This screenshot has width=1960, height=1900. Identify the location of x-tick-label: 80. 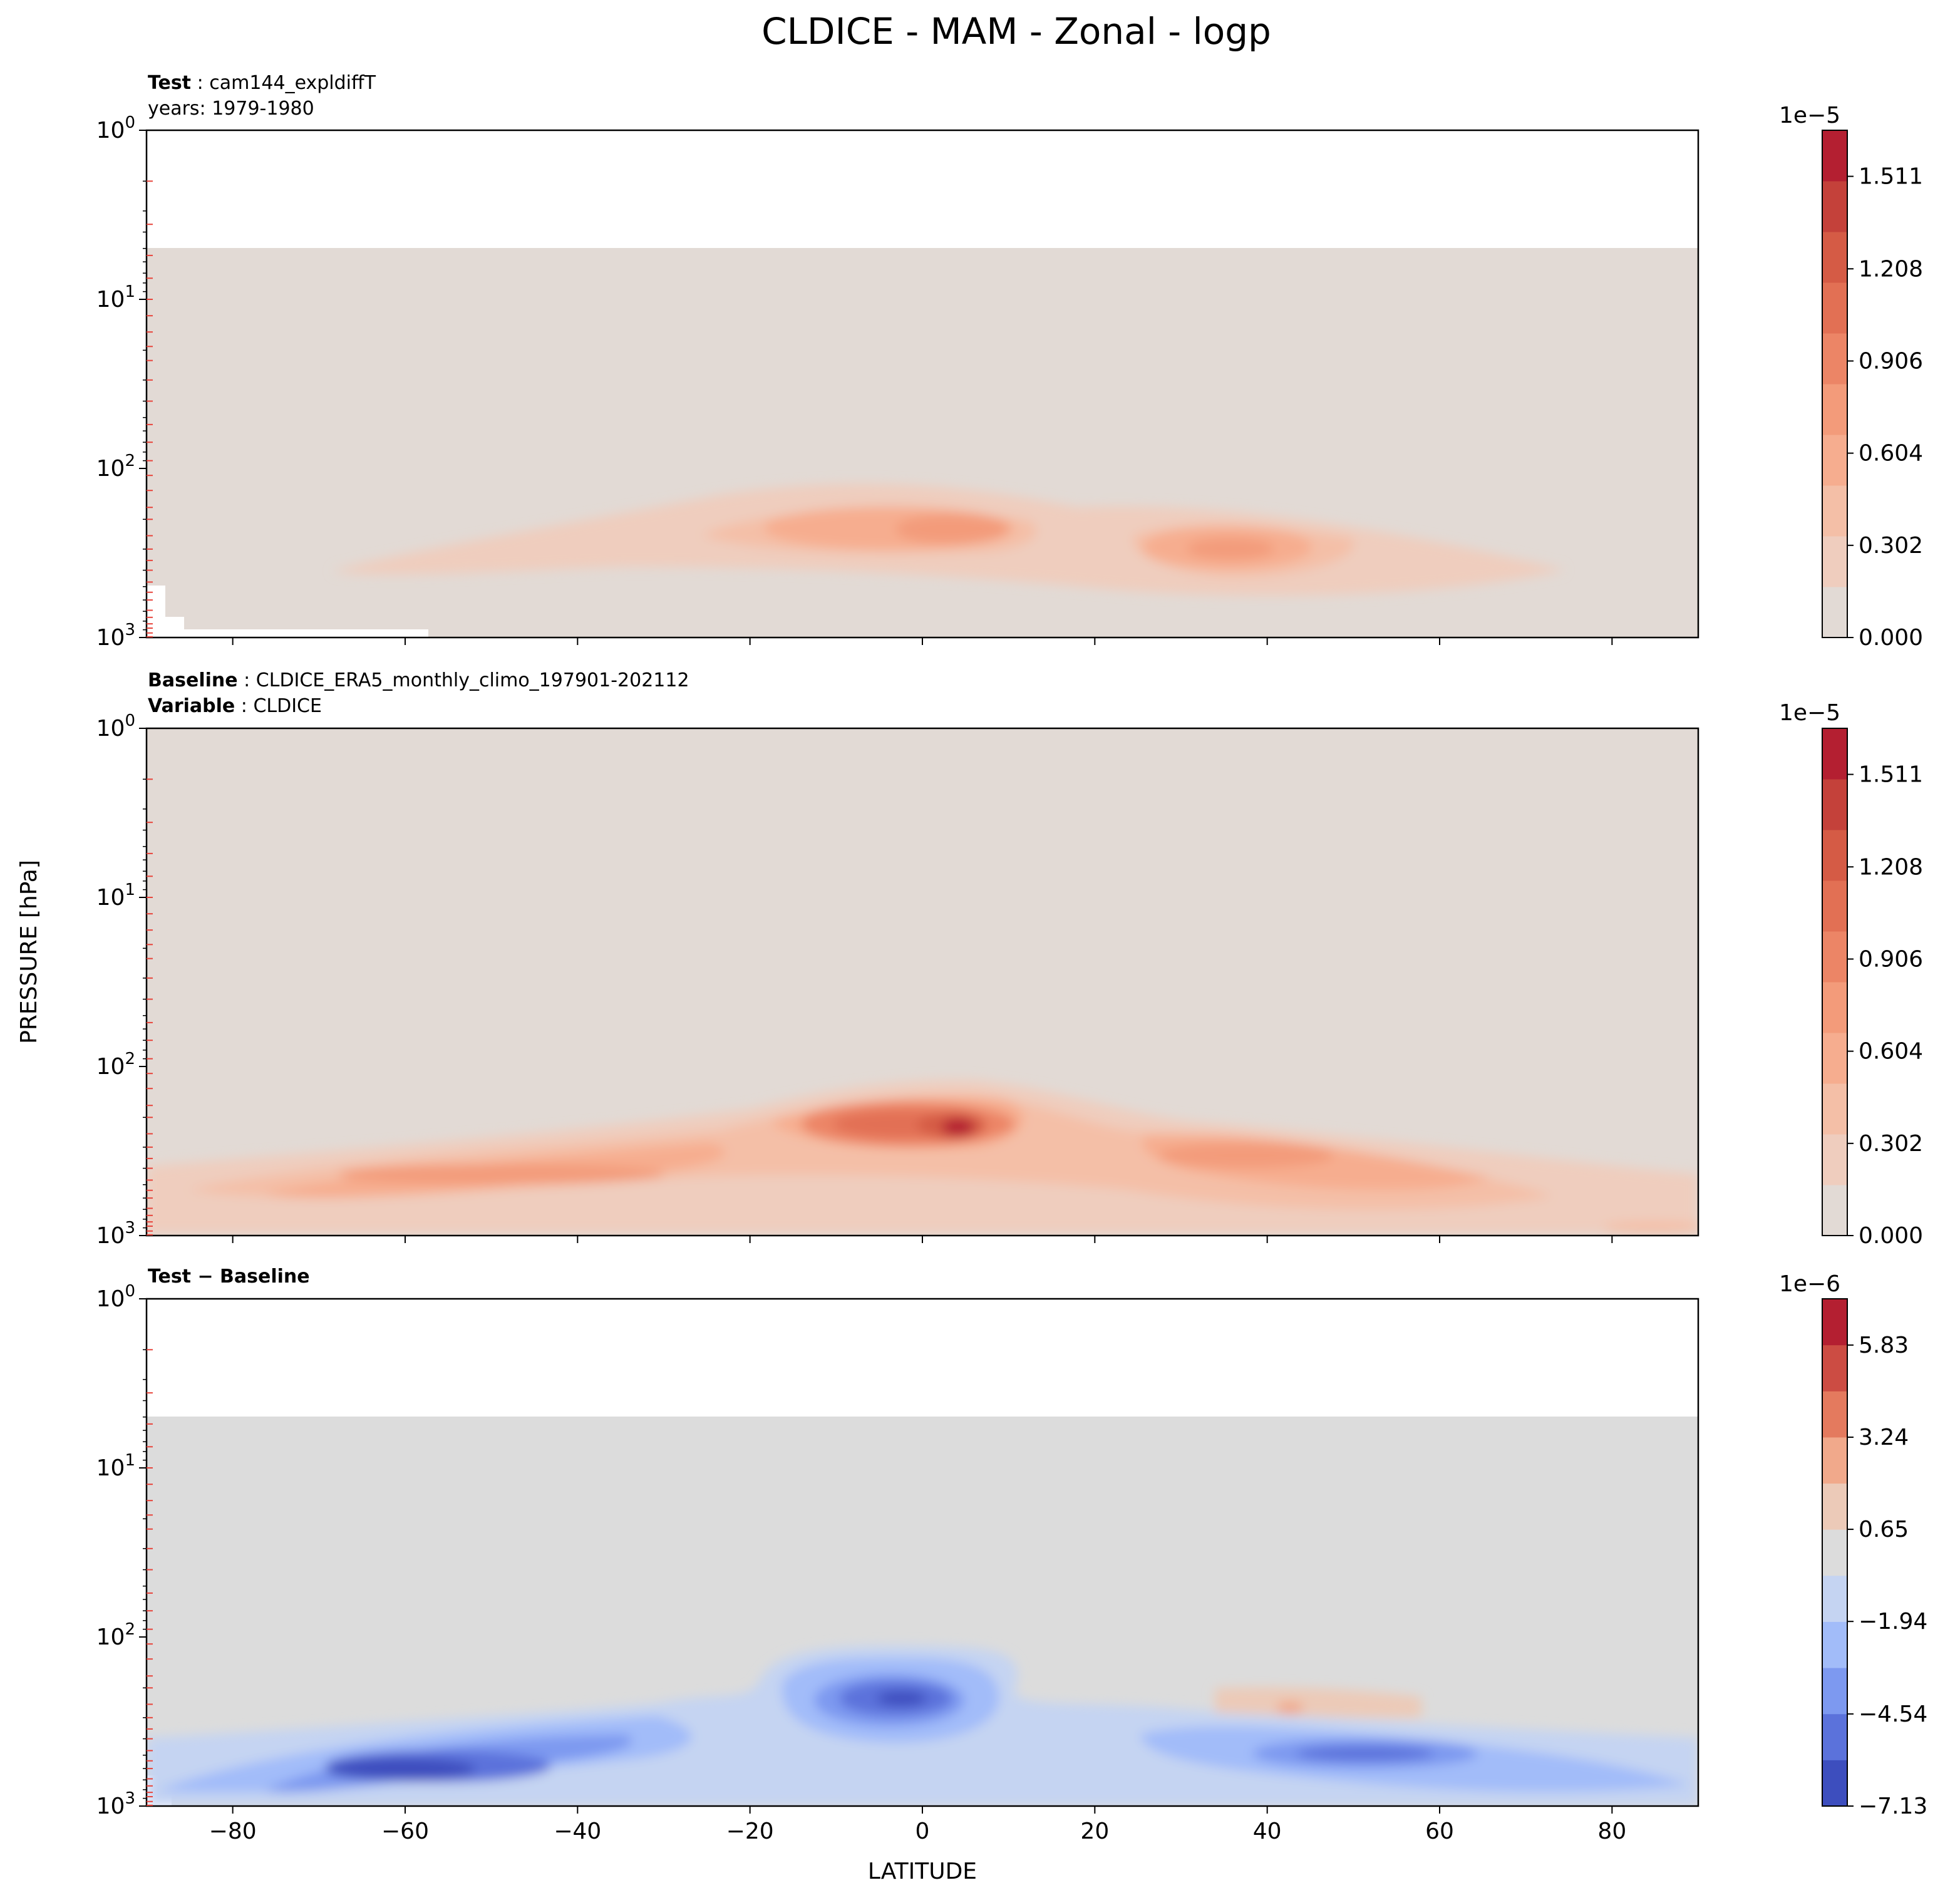
(1612, 1831).